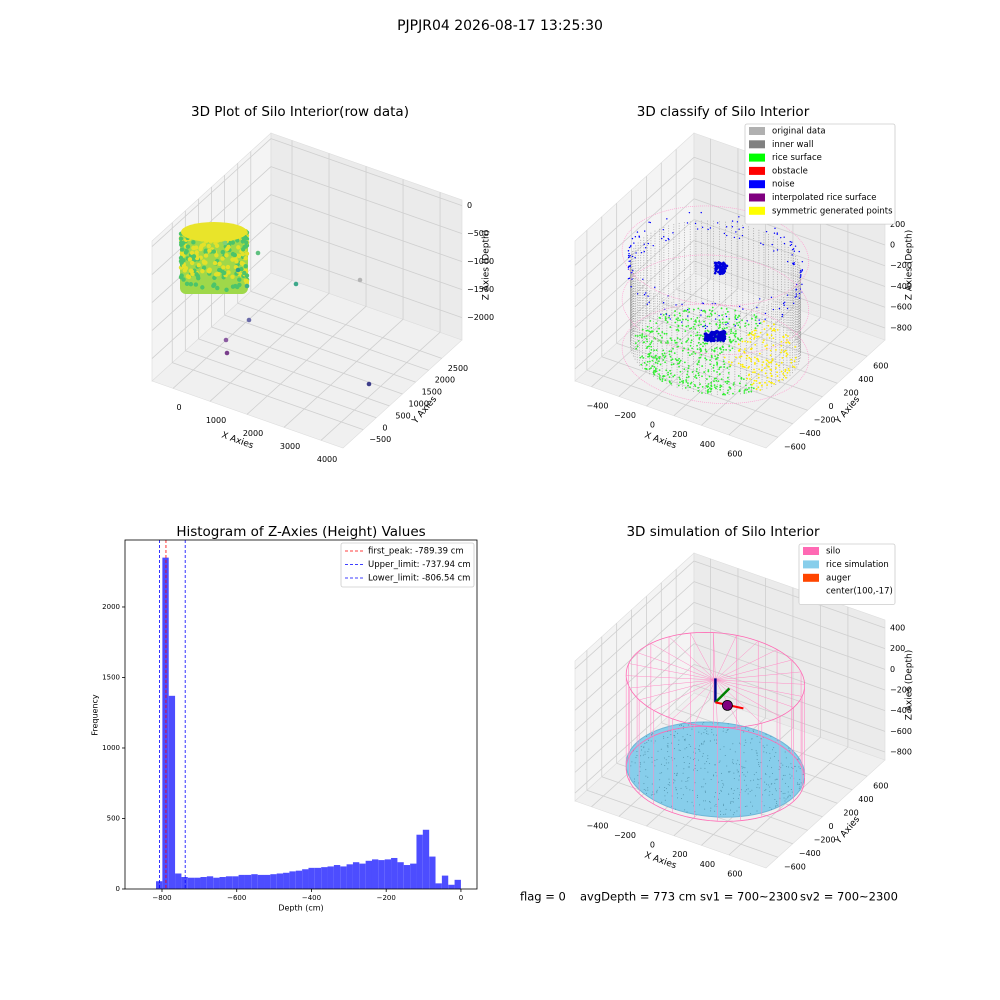  Describe the element at coordinates (111, 748) in the screenshot. I see `y-tick-label: 1000` at that location.